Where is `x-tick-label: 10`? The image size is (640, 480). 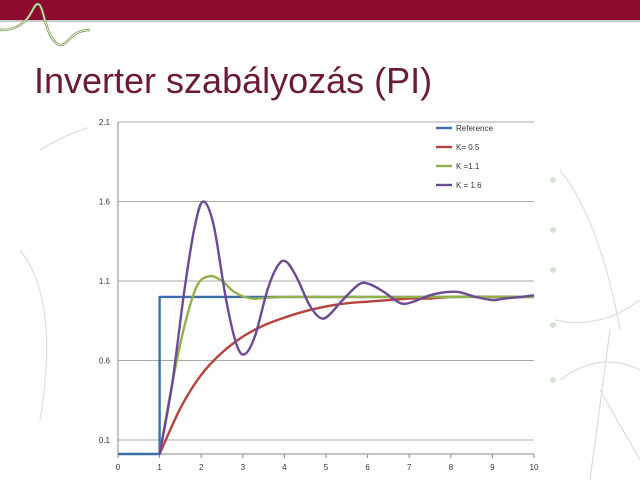 x-tick-label: 10 is located at coordinates (534, 466).